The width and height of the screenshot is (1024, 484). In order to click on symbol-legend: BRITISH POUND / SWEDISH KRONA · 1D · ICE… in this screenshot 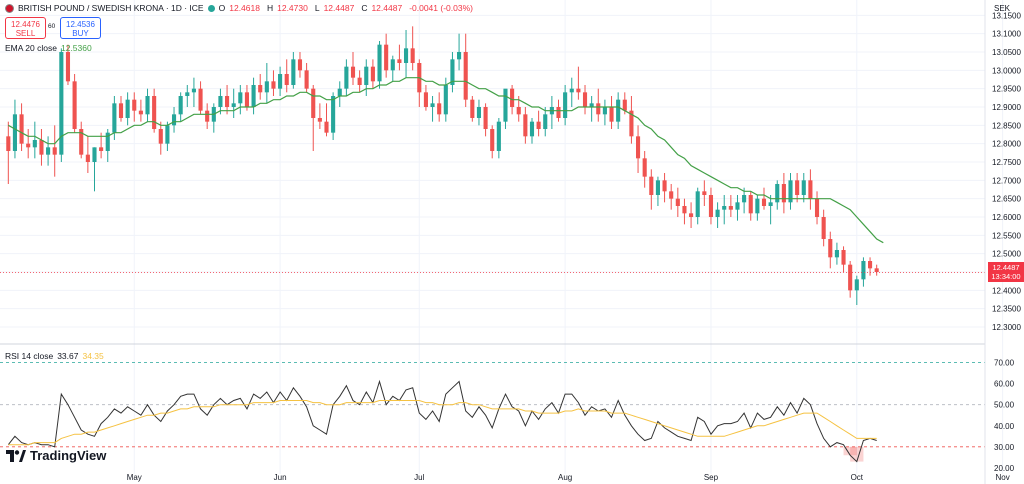, I will do `click(240, 8)`.